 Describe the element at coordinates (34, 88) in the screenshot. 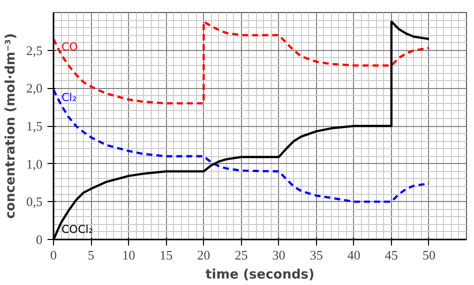

I see `y-tick-label: 2,0` at that location.